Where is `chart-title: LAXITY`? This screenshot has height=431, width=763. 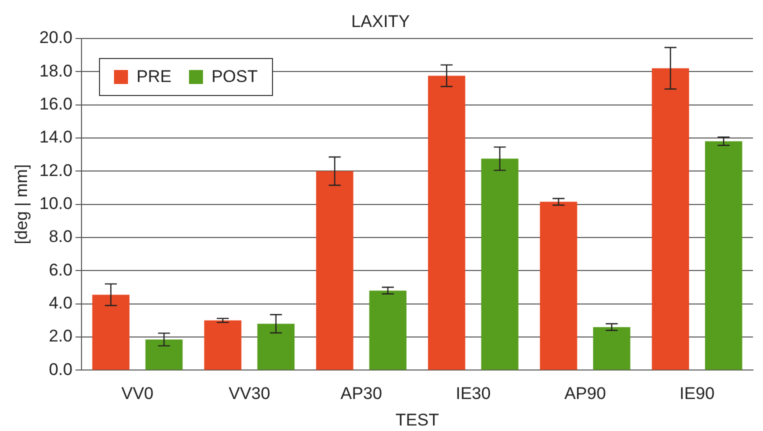
chart-title: LAXITY is located at coordinates (380, 21).